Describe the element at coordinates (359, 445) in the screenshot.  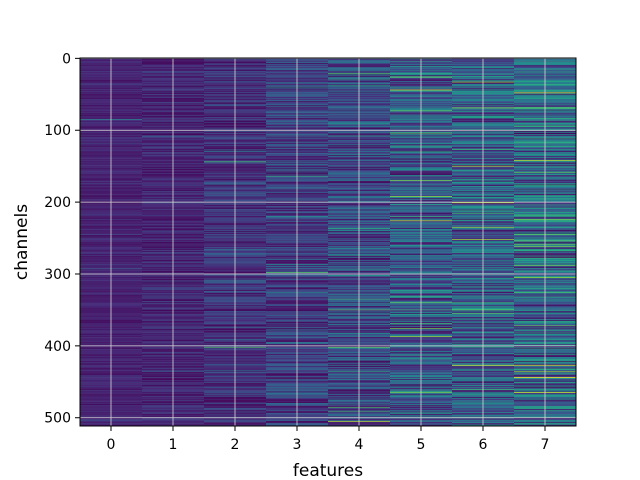
I see `x-tick-label: 4` at that location.